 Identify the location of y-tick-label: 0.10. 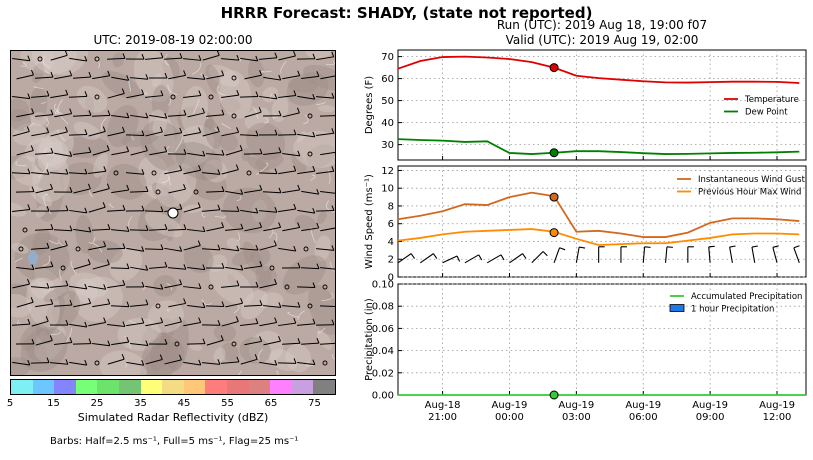
(383, 285).